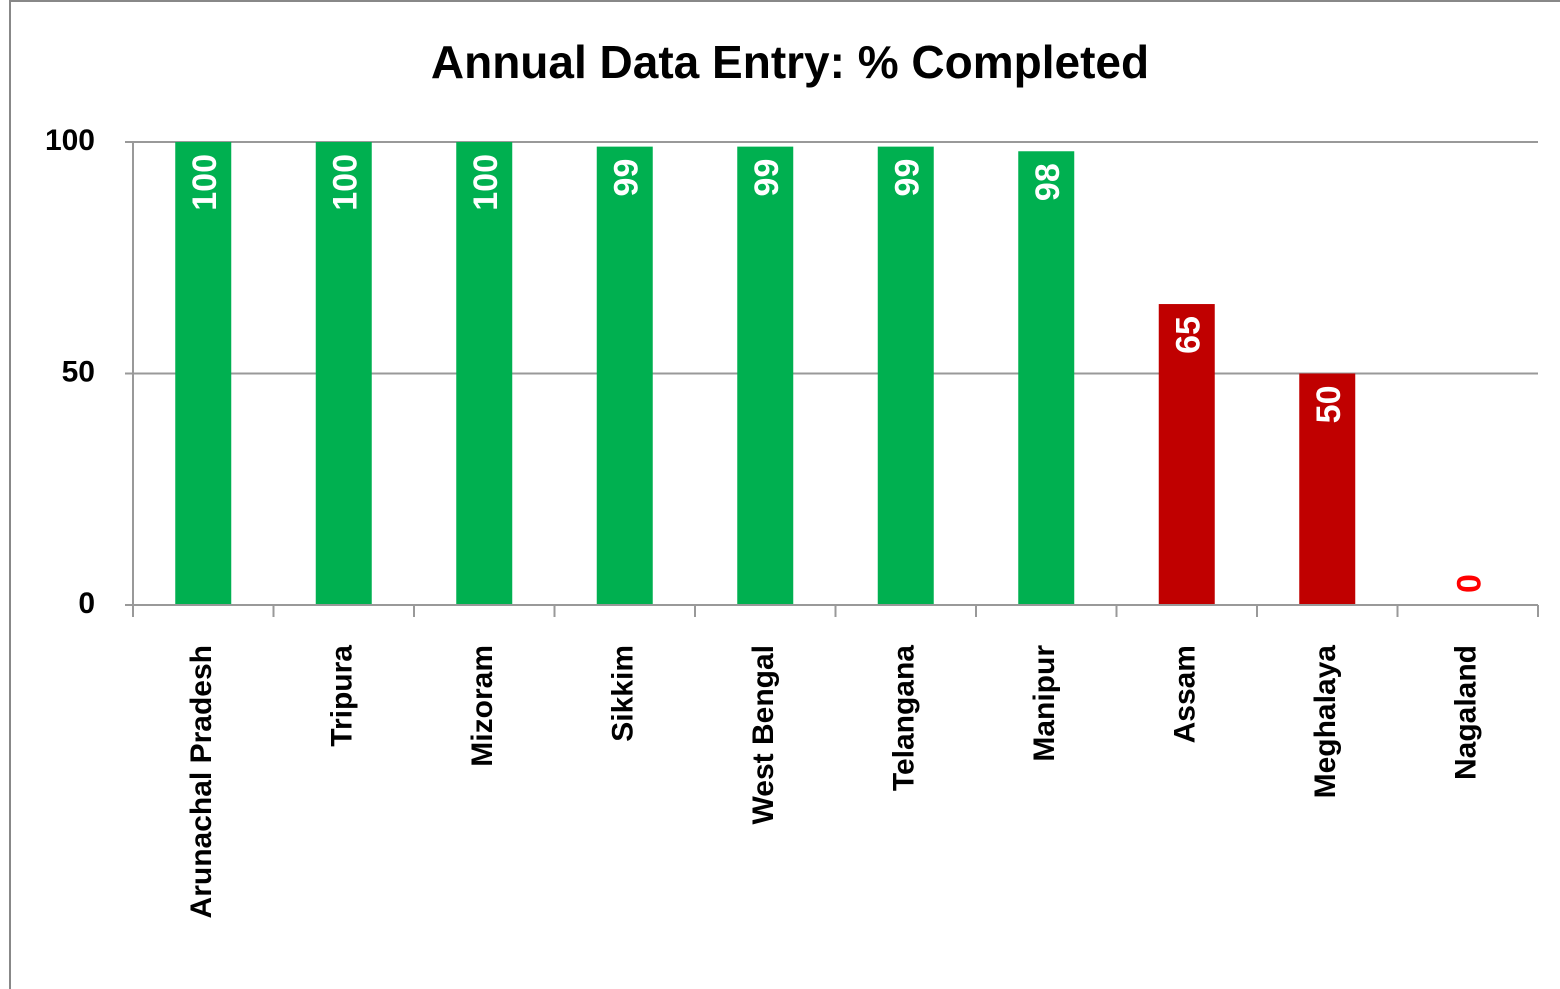 The image size is (1560, 989). Describe the element at coordinates (86, 603) in the screenshot. I see `y-tick-label: 0` at that location.